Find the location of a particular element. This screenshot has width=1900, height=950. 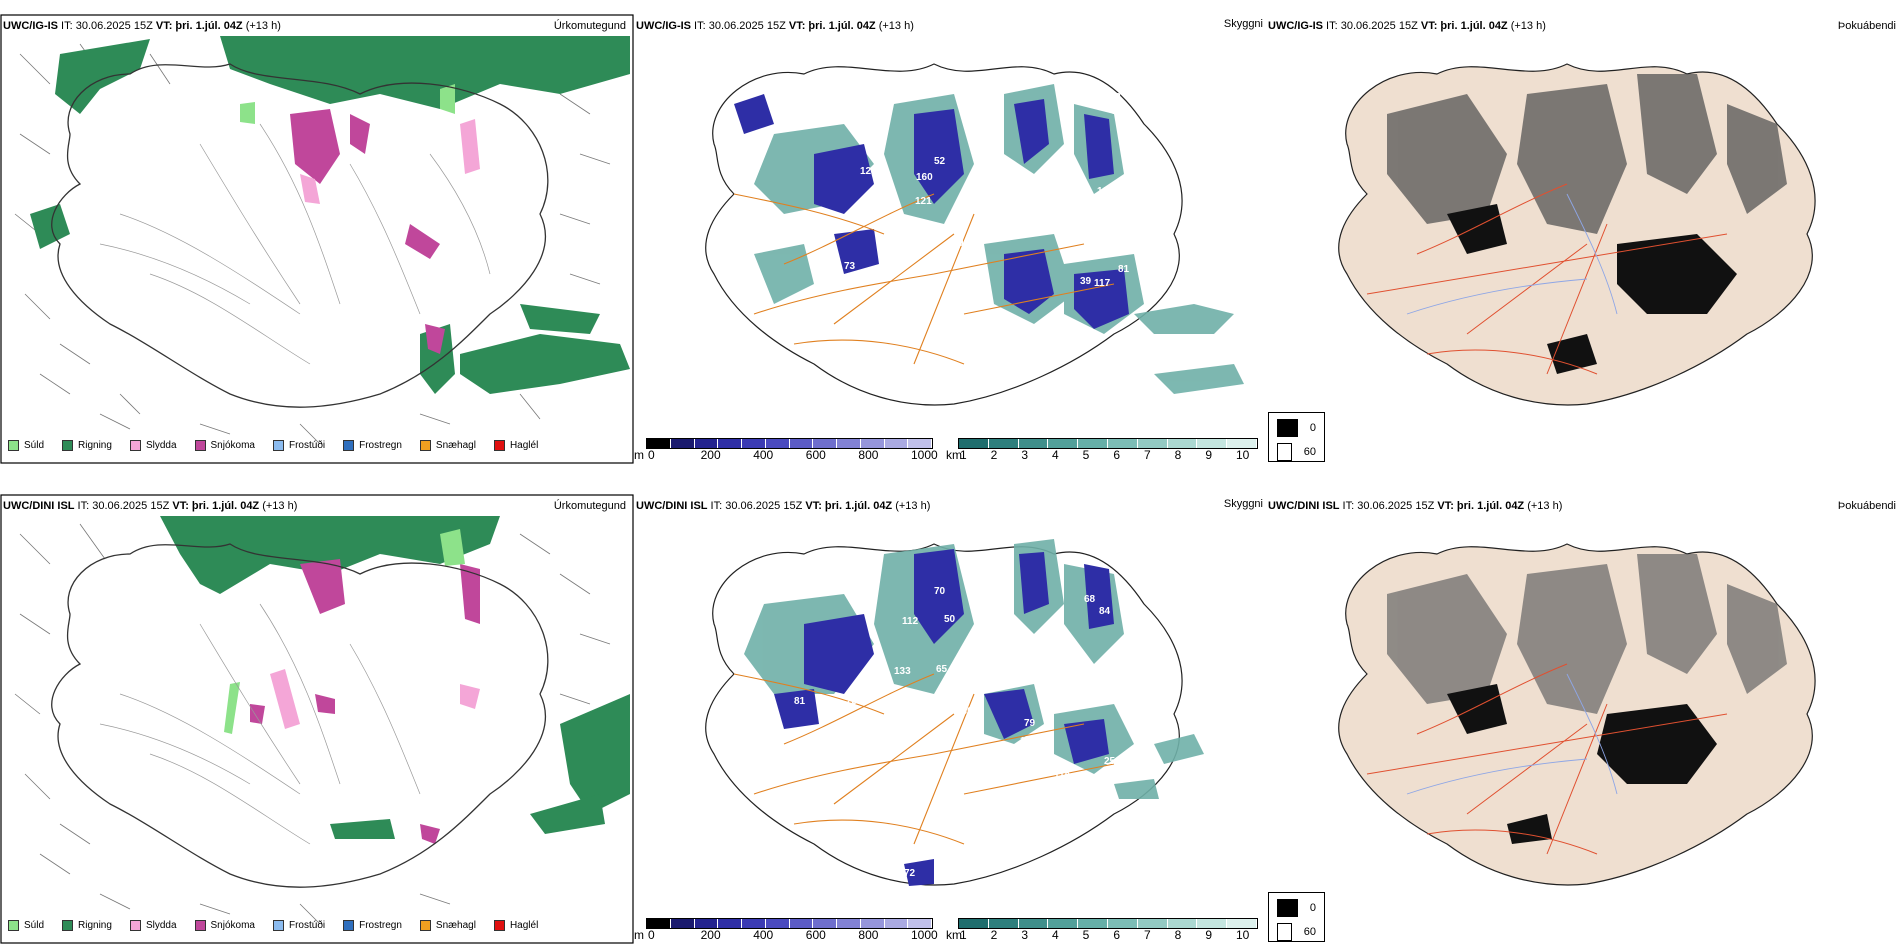

fog-legend: 0 60 is located at coordinates (1296, 917).